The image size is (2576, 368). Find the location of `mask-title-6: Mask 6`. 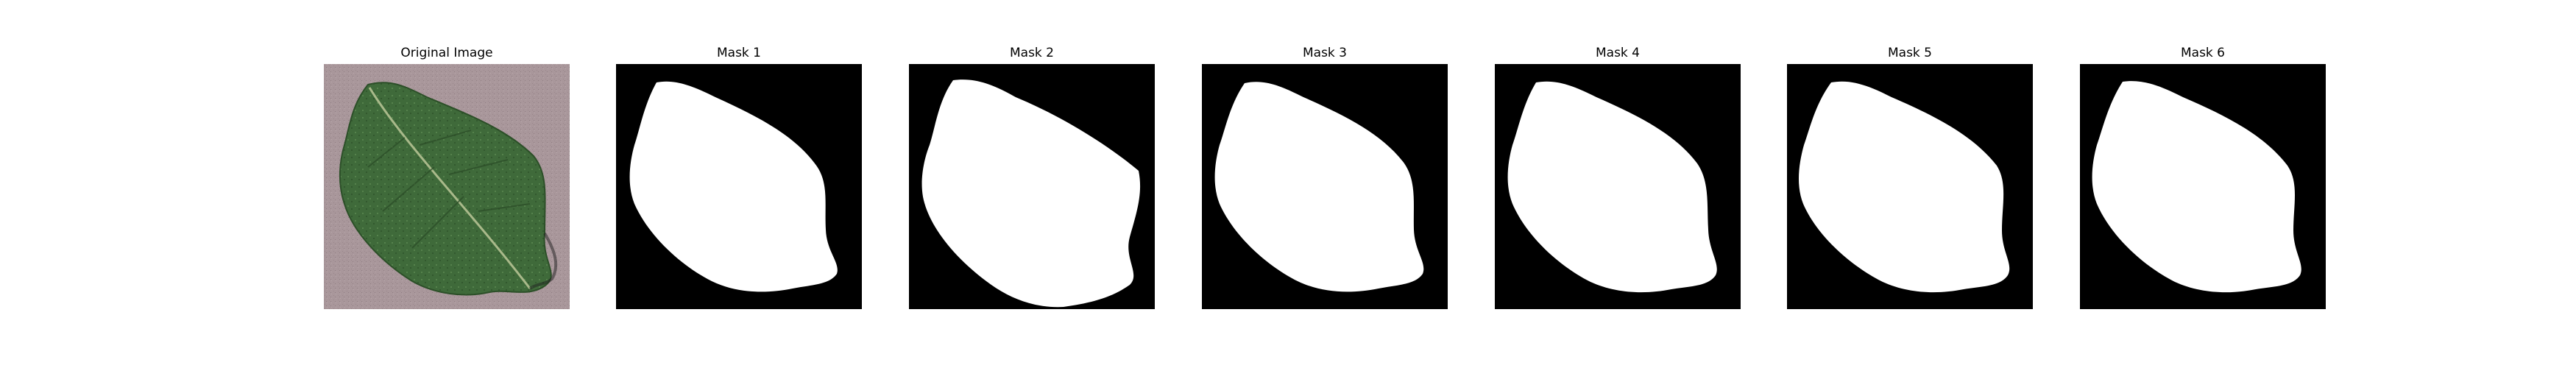

mask-title-6: Mask 6 is located at coordinates (2202, 53).